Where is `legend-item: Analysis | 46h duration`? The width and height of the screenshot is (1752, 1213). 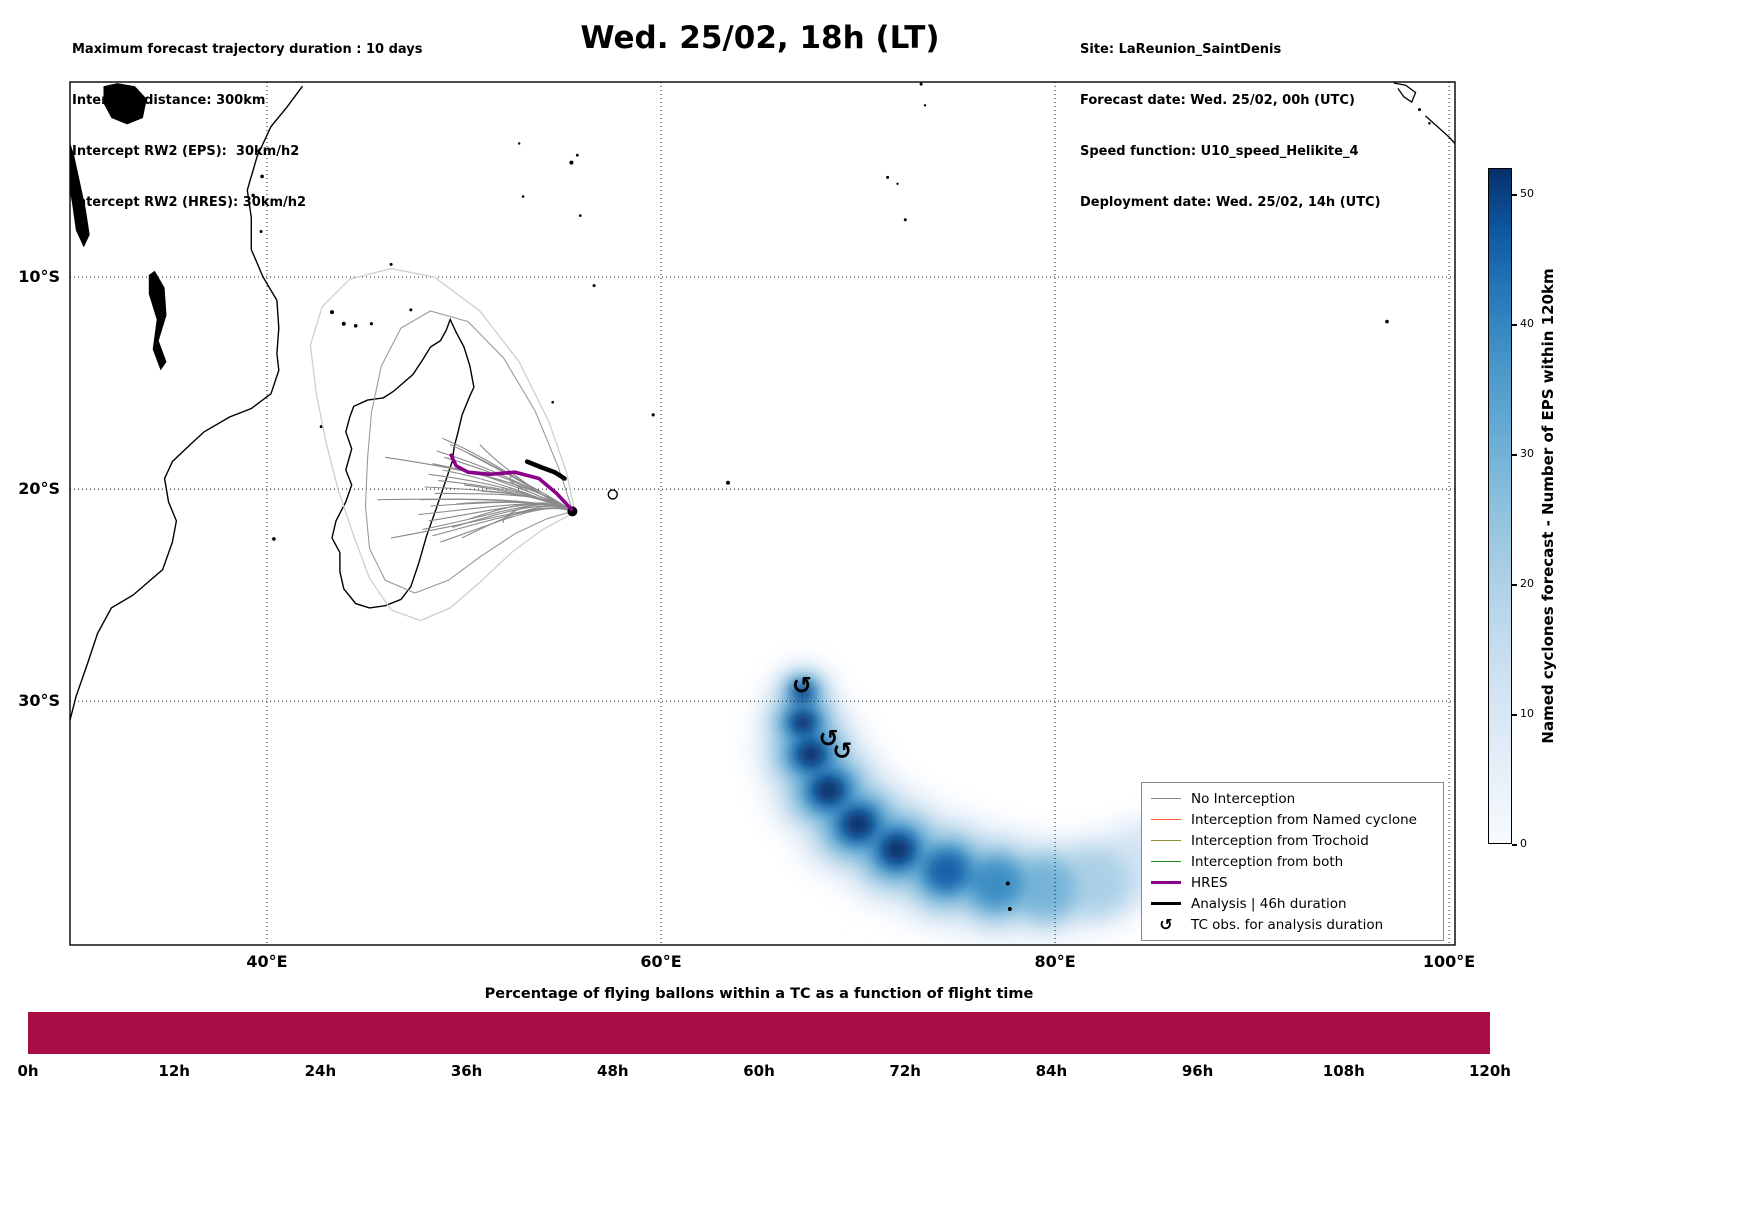
legend-item: Analysis | 46h duration is located at coordinates (1292, 903).